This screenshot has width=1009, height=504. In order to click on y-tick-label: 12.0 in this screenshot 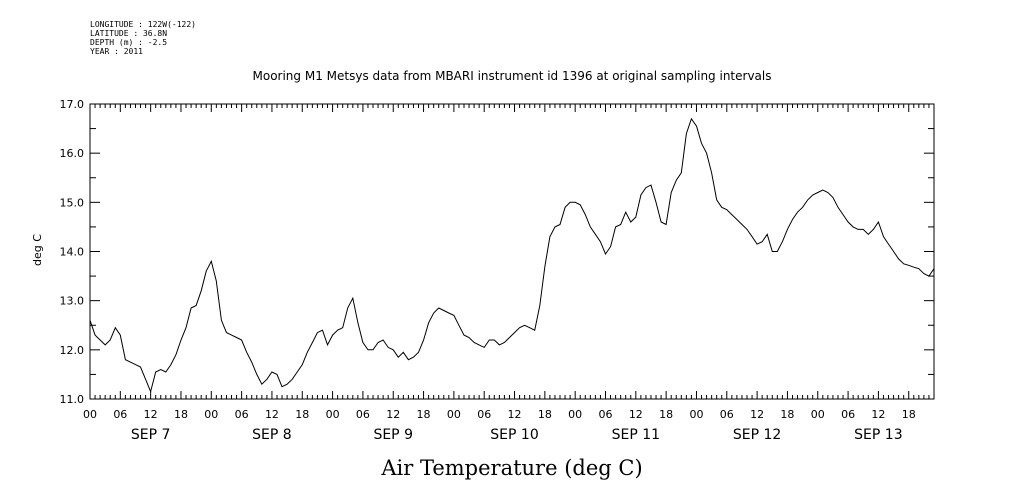, I will do `click(72, 350)`.